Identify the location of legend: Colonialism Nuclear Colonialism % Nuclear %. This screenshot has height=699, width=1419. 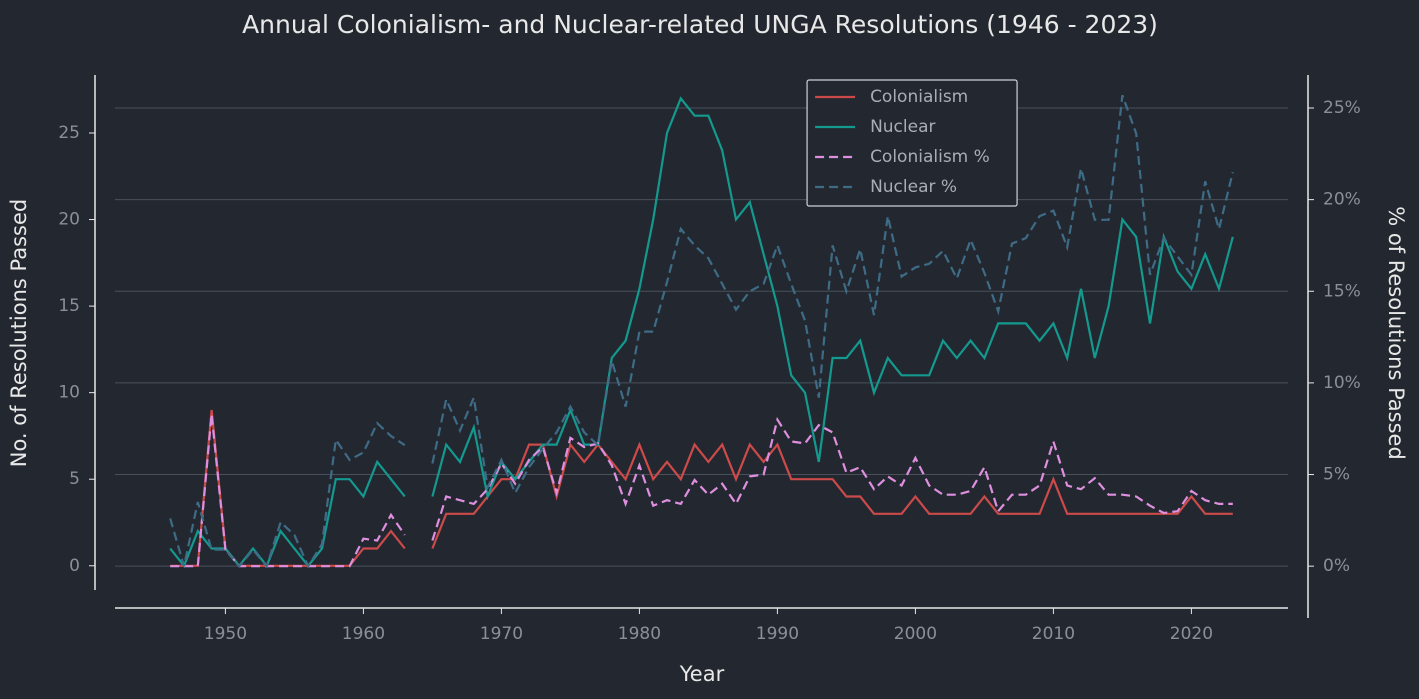
(912, 143).